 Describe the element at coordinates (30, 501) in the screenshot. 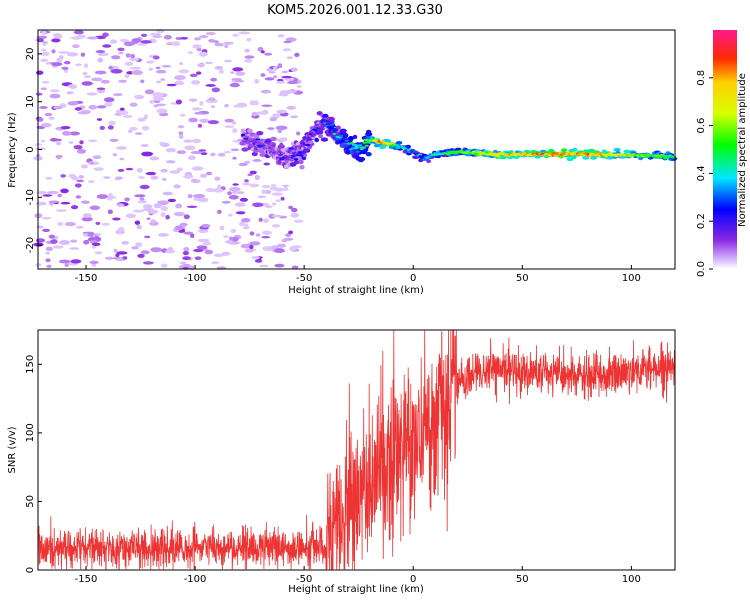

I see `y-tick-label: 50` at that location.